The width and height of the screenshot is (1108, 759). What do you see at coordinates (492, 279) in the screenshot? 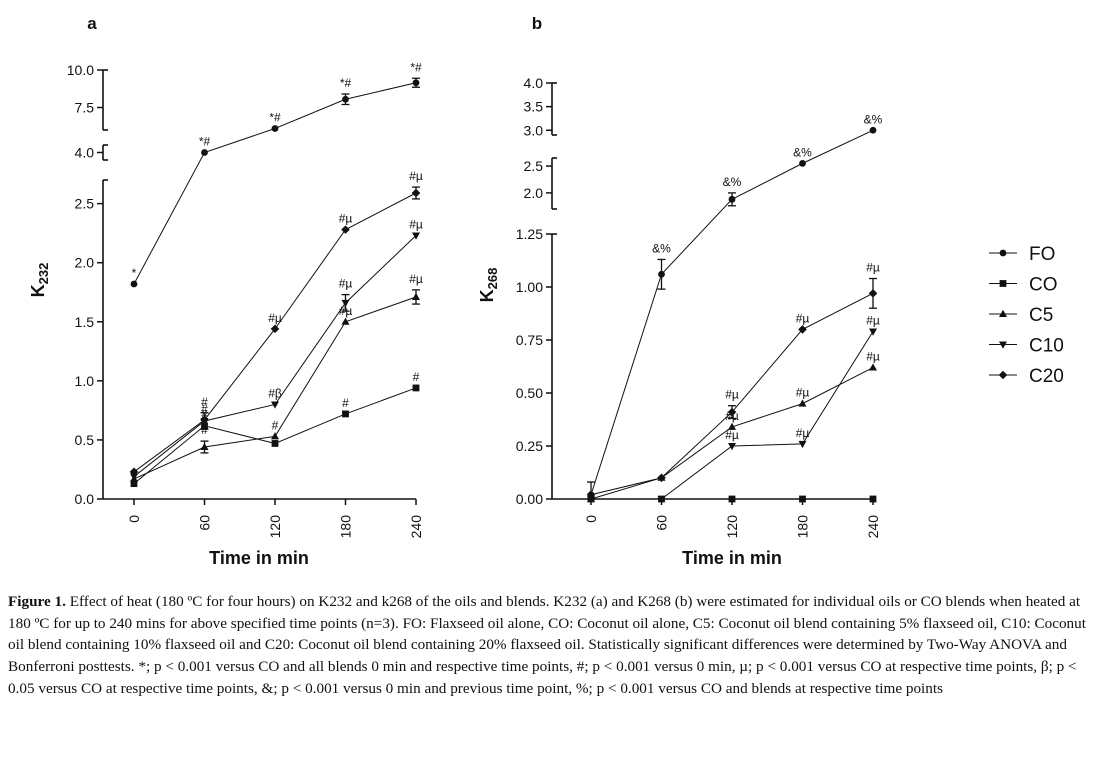
I see `y-axis-title-subscript: 268` at bounding box center [492, 279].